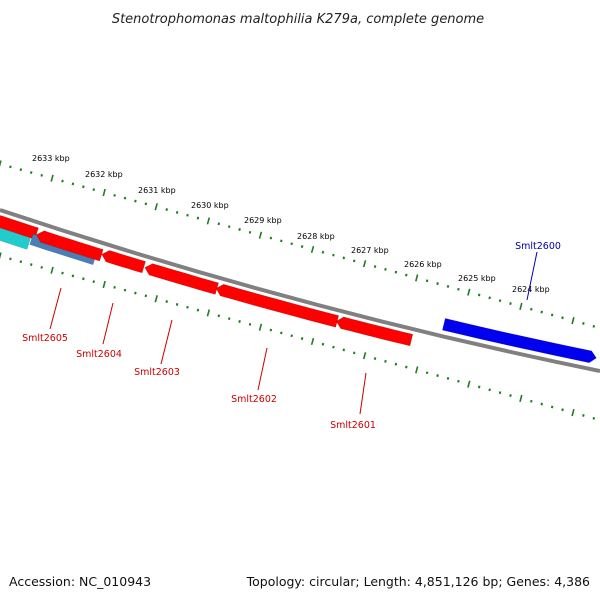  I want to click on gene-label-smlt2600: Smlt2600, so click(538, 246).